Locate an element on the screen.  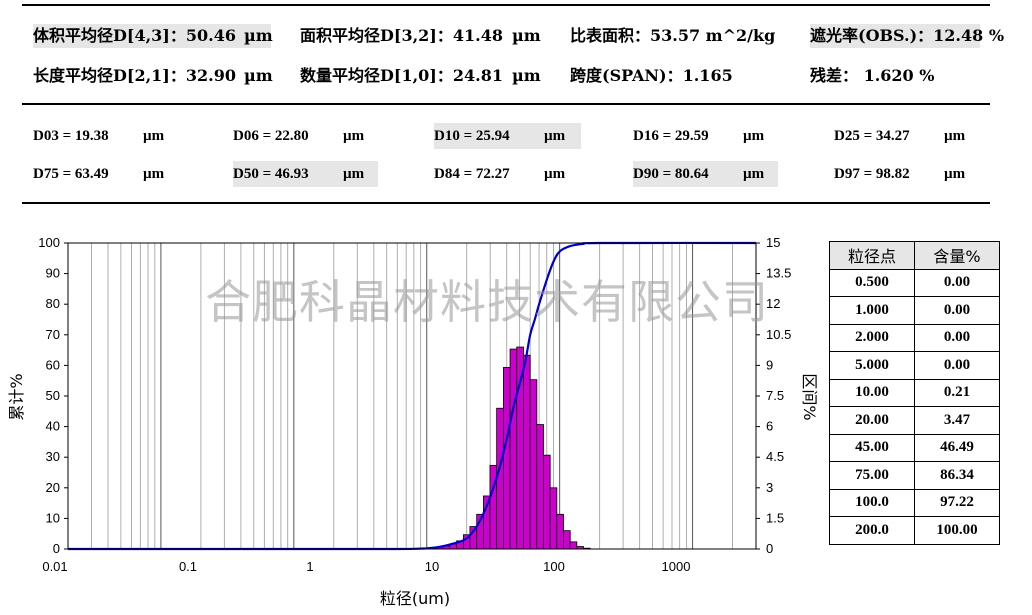
content-cell: 100.00 is located at coordinates (957, 530).